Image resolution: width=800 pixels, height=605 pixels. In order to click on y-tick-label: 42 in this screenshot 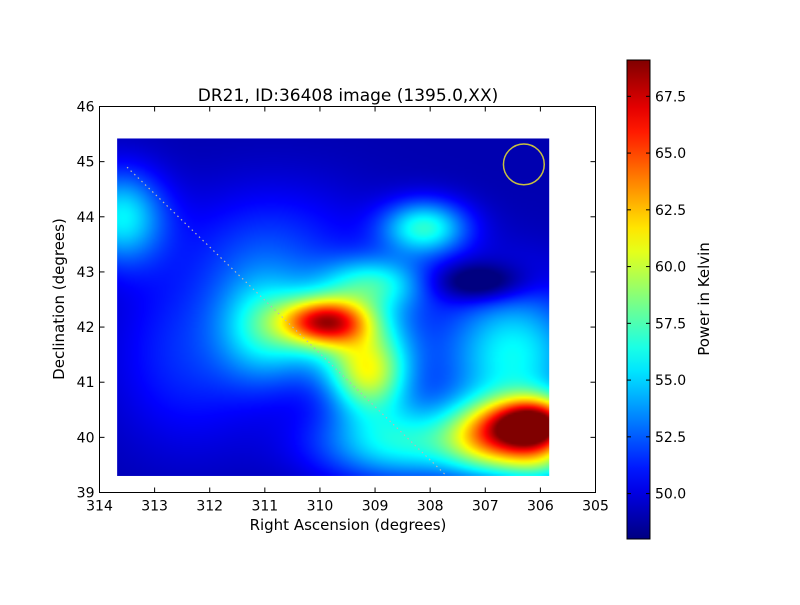, I will do `click(86, 328)`.